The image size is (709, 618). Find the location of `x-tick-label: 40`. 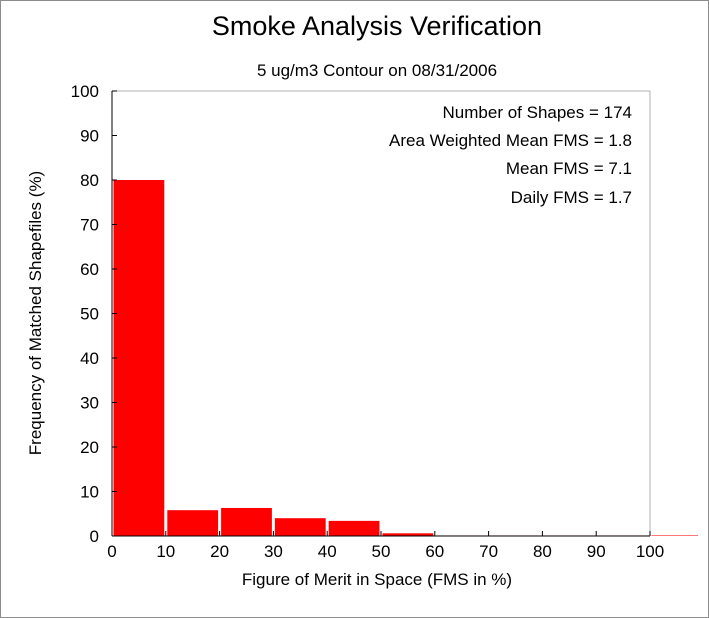

x-tick-label: 40 is located at coordinates (327, 551).